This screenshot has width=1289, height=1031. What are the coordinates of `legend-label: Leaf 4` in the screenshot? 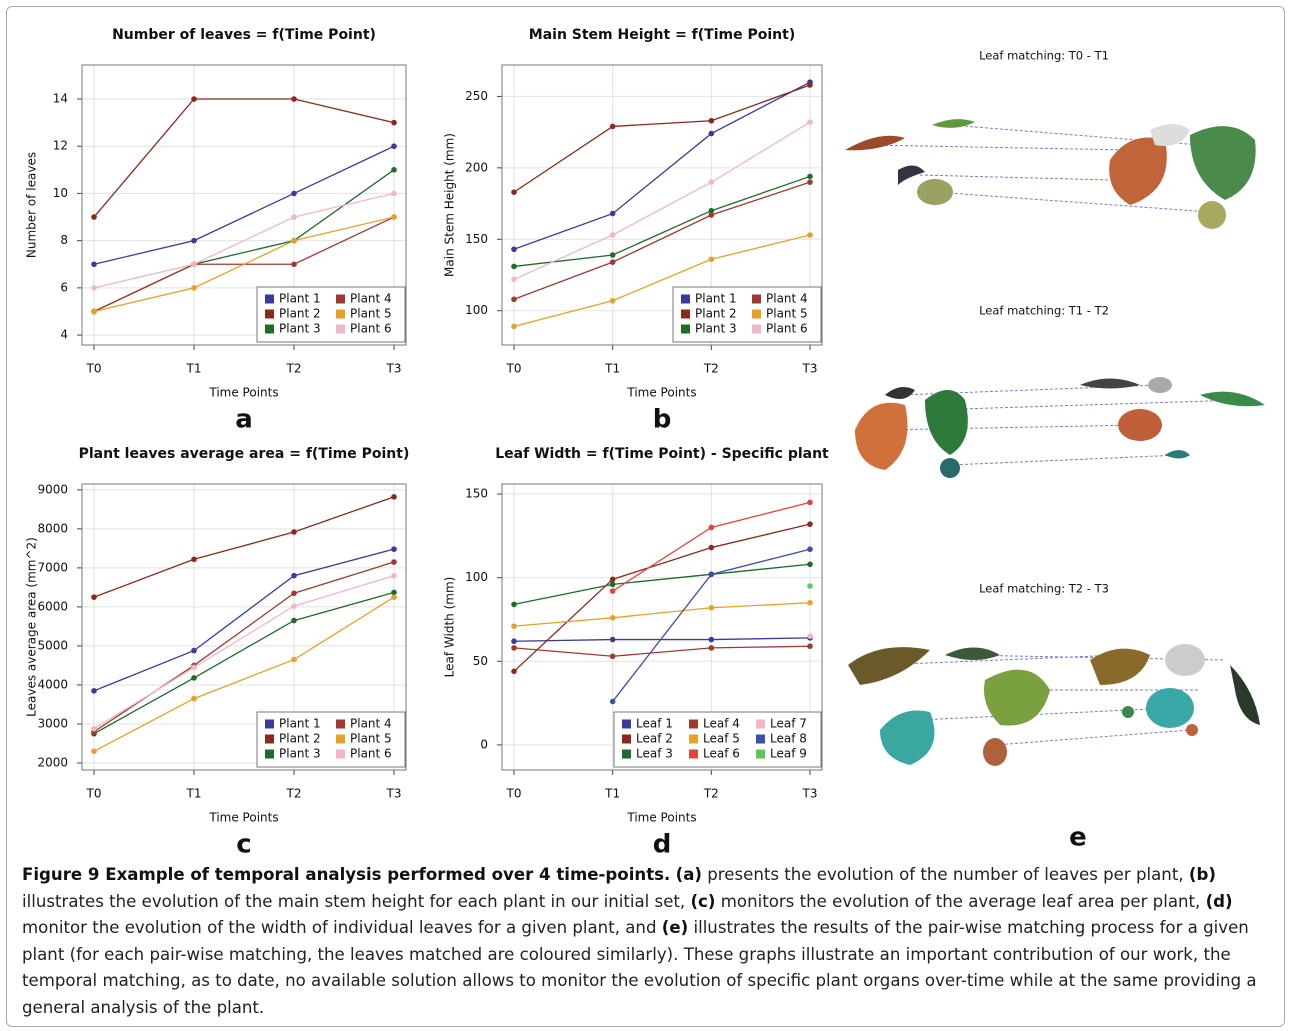 It's located at (721, 724).